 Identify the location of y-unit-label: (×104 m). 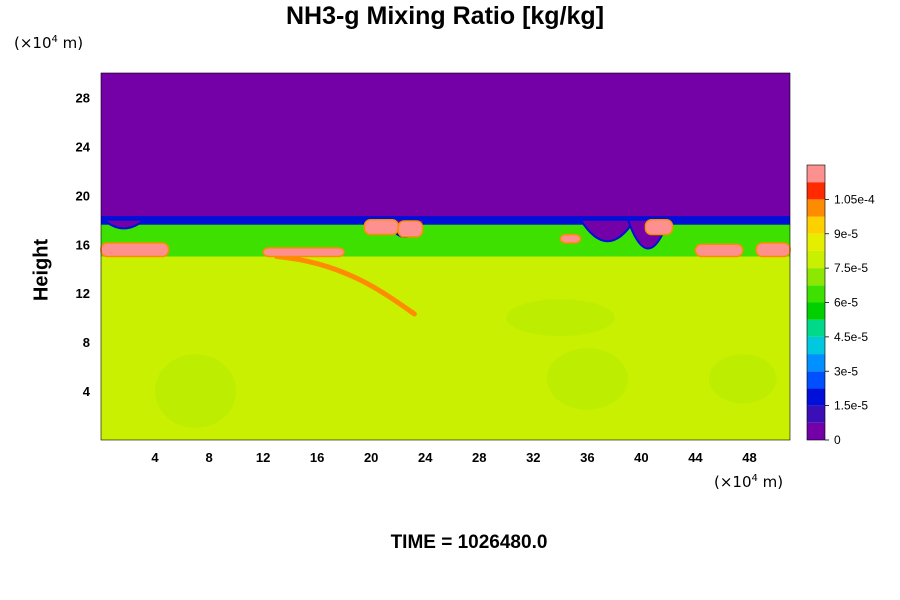
(48, 43).